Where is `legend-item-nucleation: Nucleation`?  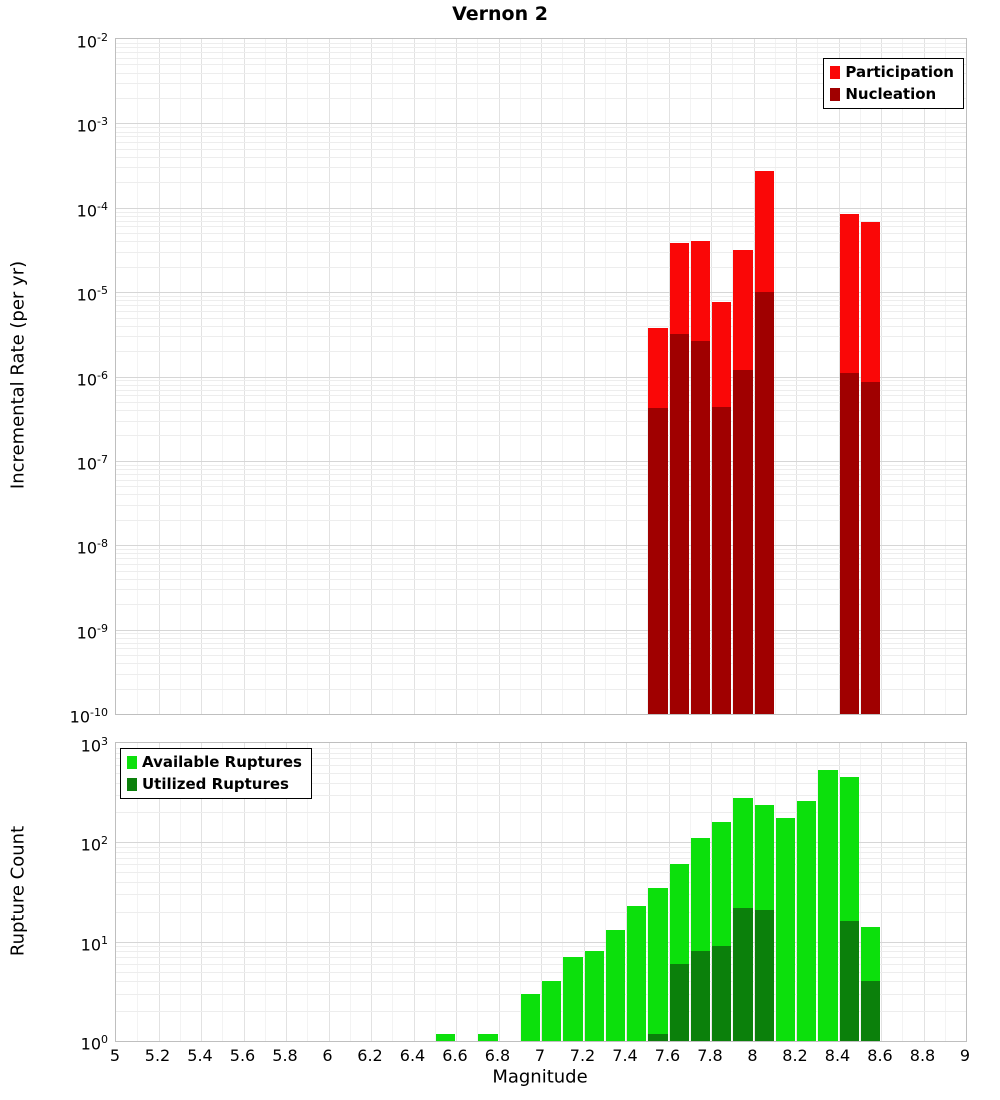
legend-item-nucleation: Nucleation is located at coordinates (892, 94).